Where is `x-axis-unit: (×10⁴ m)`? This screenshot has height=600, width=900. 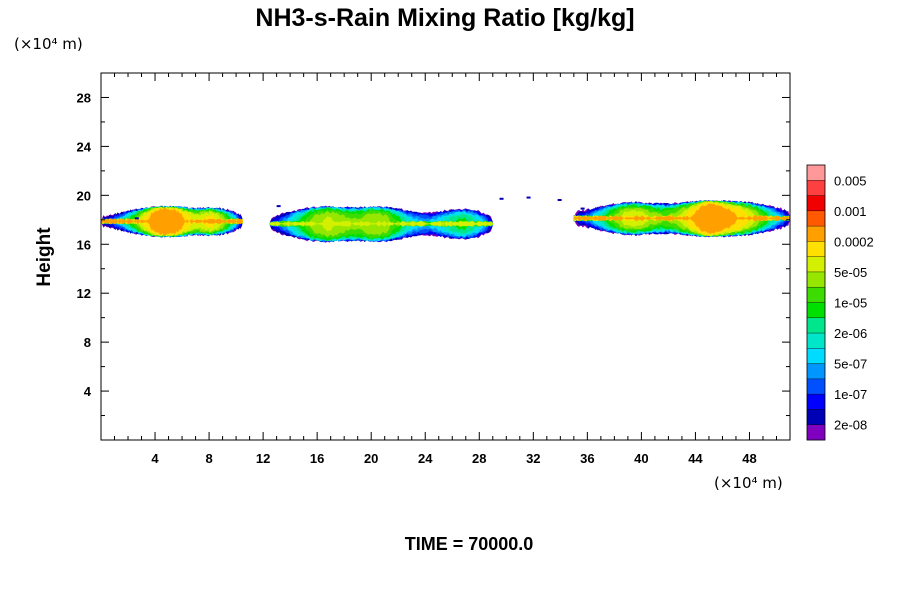 x-axis-unit: (×10⁴ m) is located at coordinates (748, 483).